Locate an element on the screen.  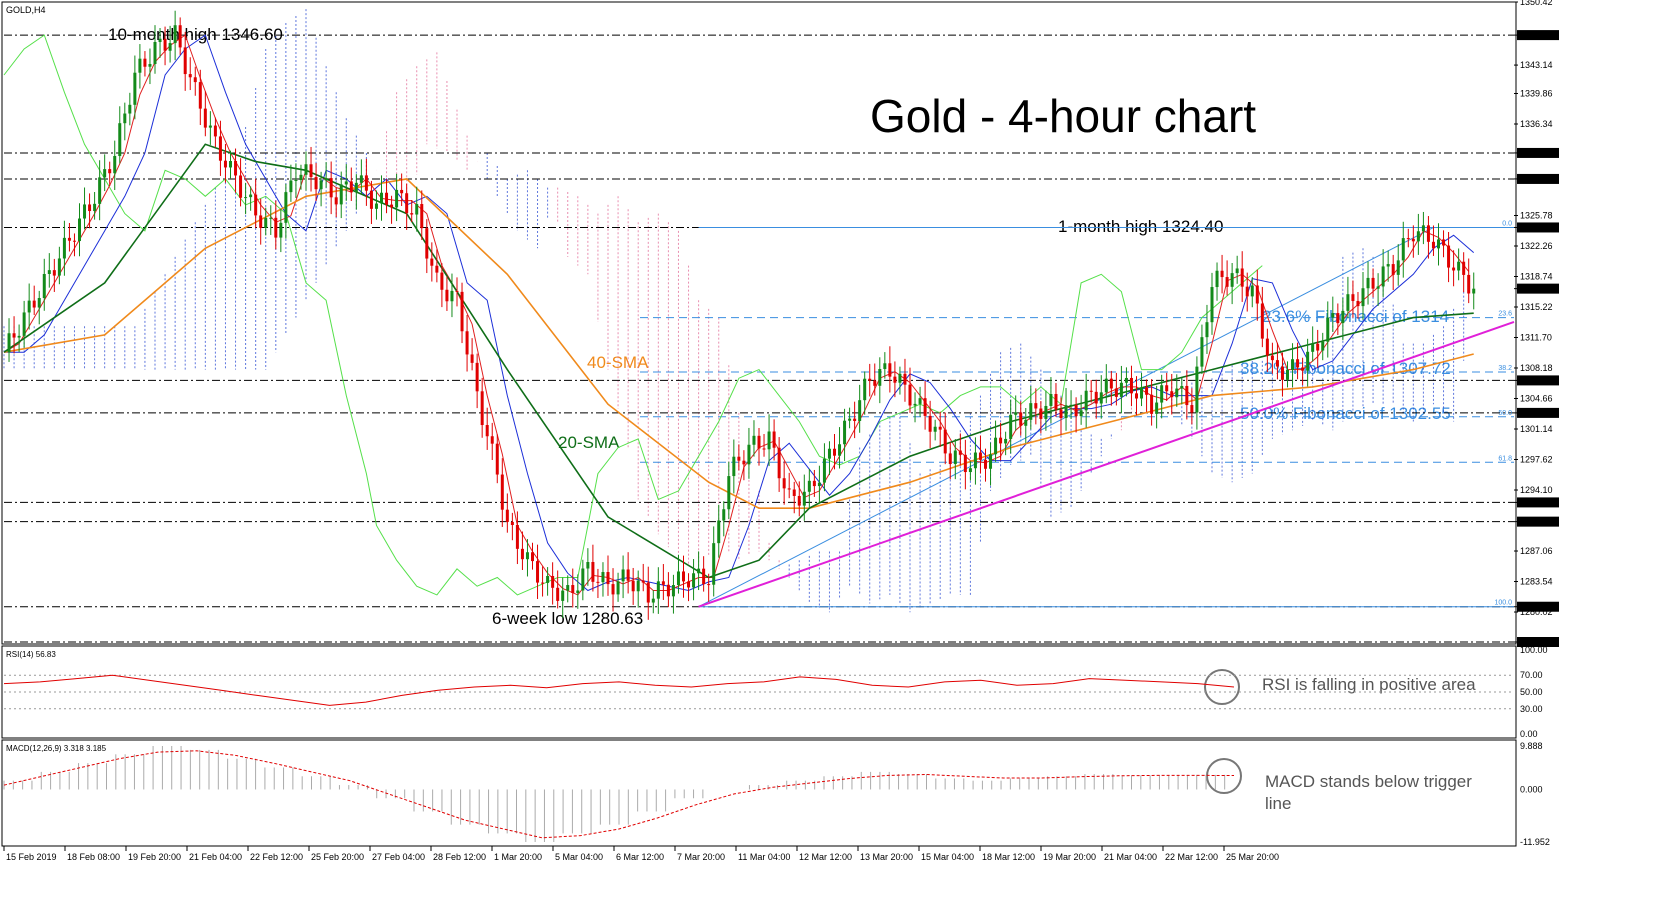
price-tick-label: 1339.86 is located at coordinates (1536, 94).